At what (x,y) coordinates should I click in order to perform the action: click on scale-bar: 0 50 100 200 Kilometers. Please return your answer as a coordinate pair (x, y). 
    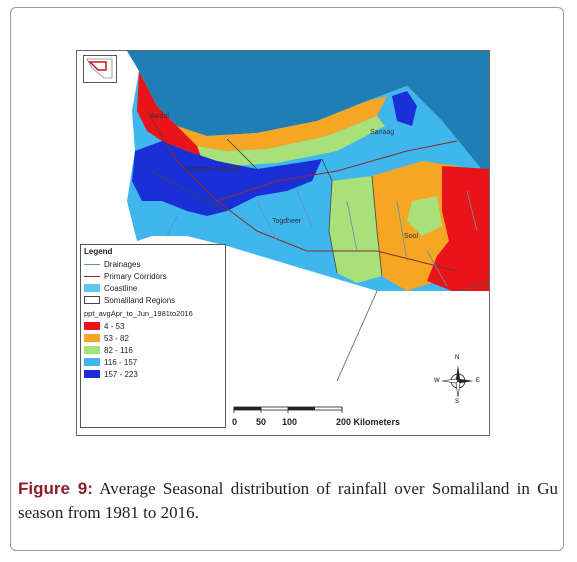
    Looking at the image, I should click on (316, 418).